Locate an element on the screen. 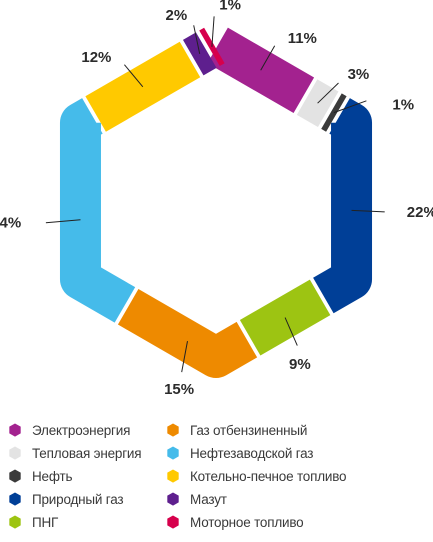 The image size is (433, 542). legend-item-3: Нефть is located at coordinates (40, 476).